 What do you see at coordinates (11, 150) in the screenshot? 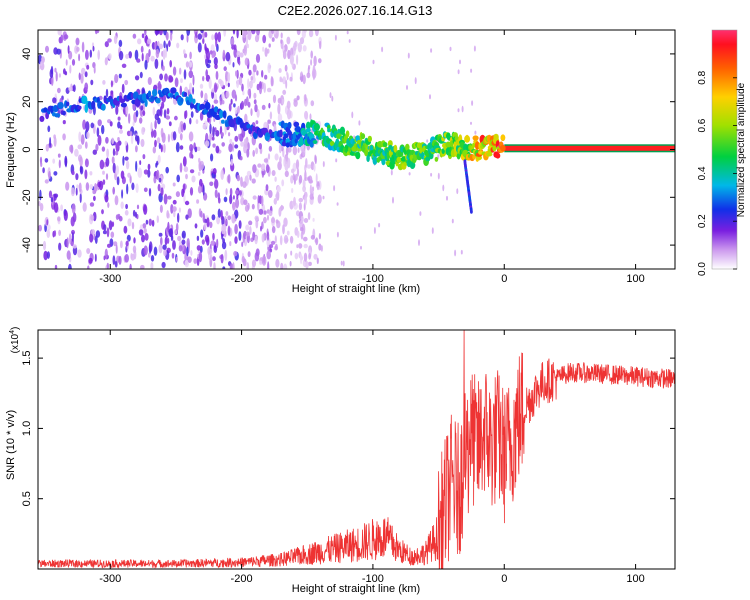
I see `spectrogram-y-axis-label: Frequency (Hz)` at bounding box center [11, 150].